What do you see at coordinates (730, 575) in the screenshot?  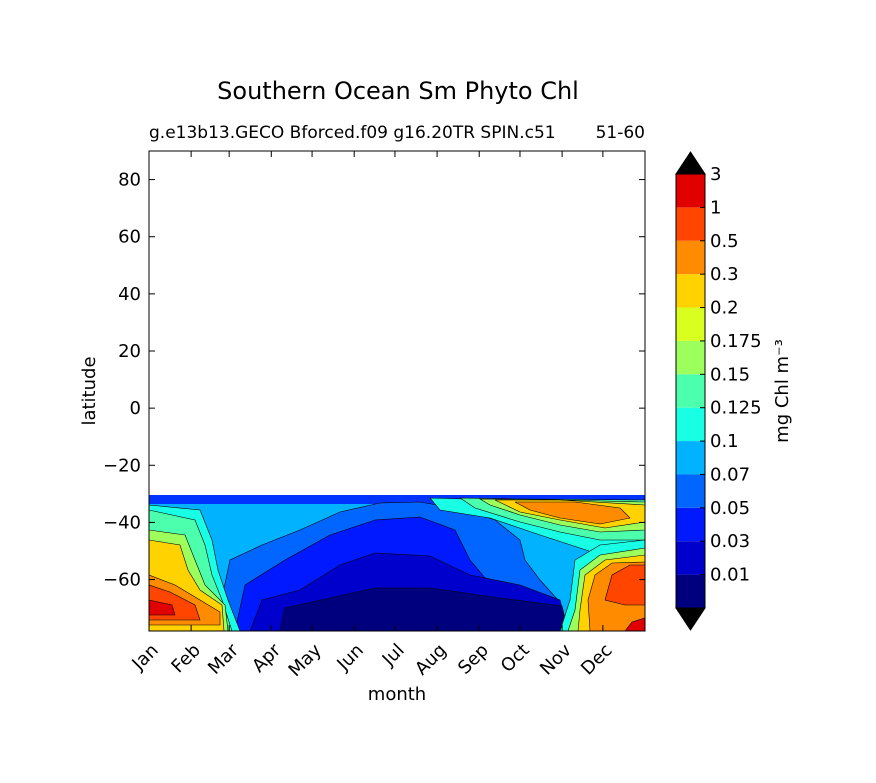 I see `colorbar-tick-label: 0.01` at bounding box center [730, 575].